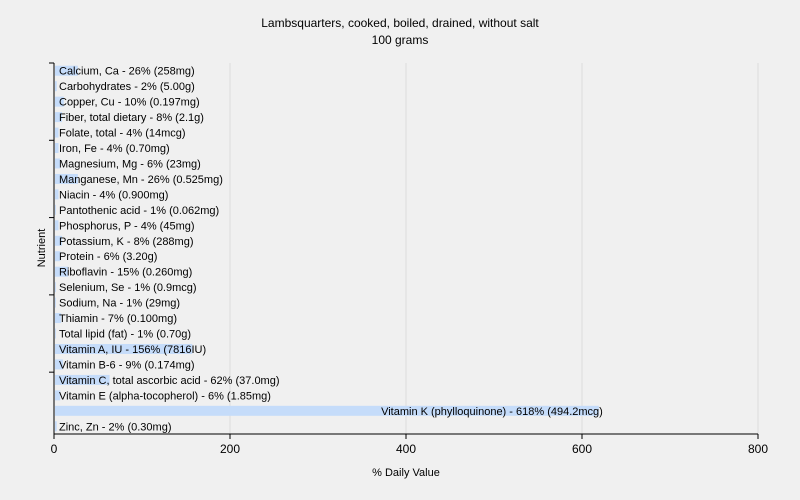  Describe the element at coordinates (115, 427) in the screenshot. I see `bar-label-23: Zinc, Zn - 2% (0.30mg)` at that location.